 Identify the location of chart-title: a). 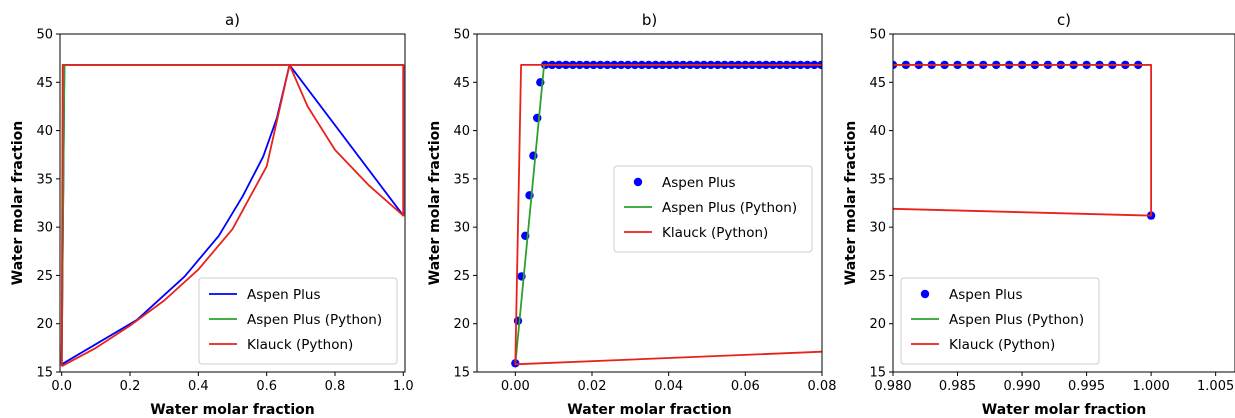
(232, 20).